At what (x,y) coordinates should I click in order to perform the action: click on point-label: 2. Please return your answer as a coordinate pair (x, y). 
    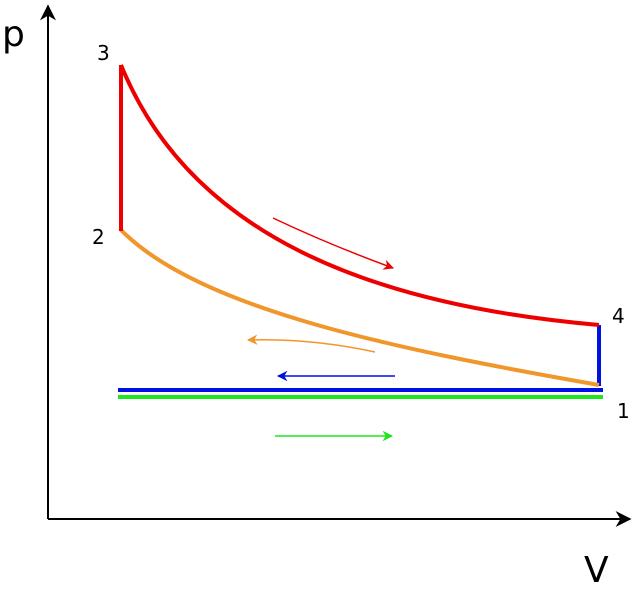
    Looking at the image, I should click on (98, 237).